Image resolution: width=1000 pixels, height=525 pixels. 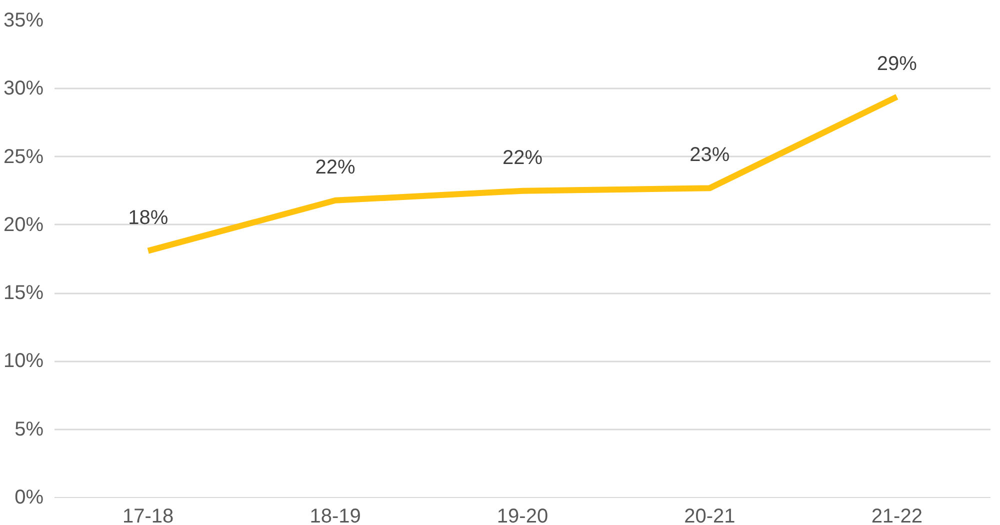 I want to click on data-label: 18%, so click(x=148, y=217).